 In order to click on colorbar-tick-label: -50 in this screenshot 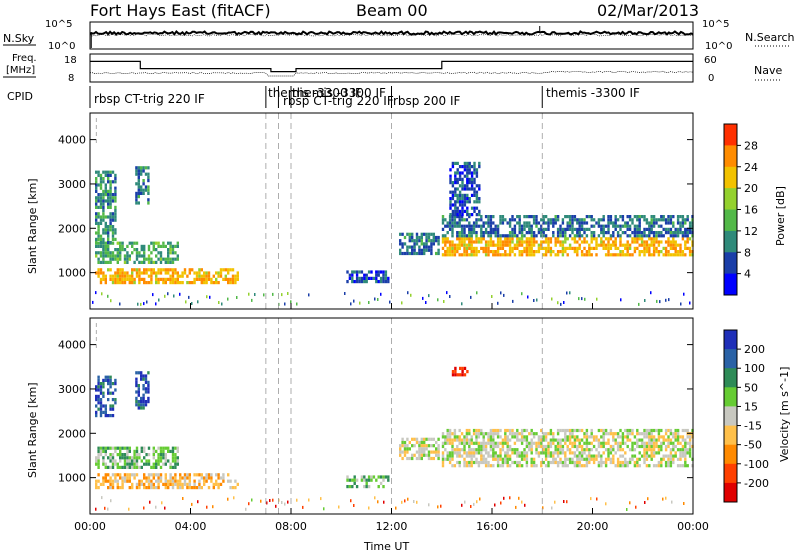, I will do `click(753, 445)`.